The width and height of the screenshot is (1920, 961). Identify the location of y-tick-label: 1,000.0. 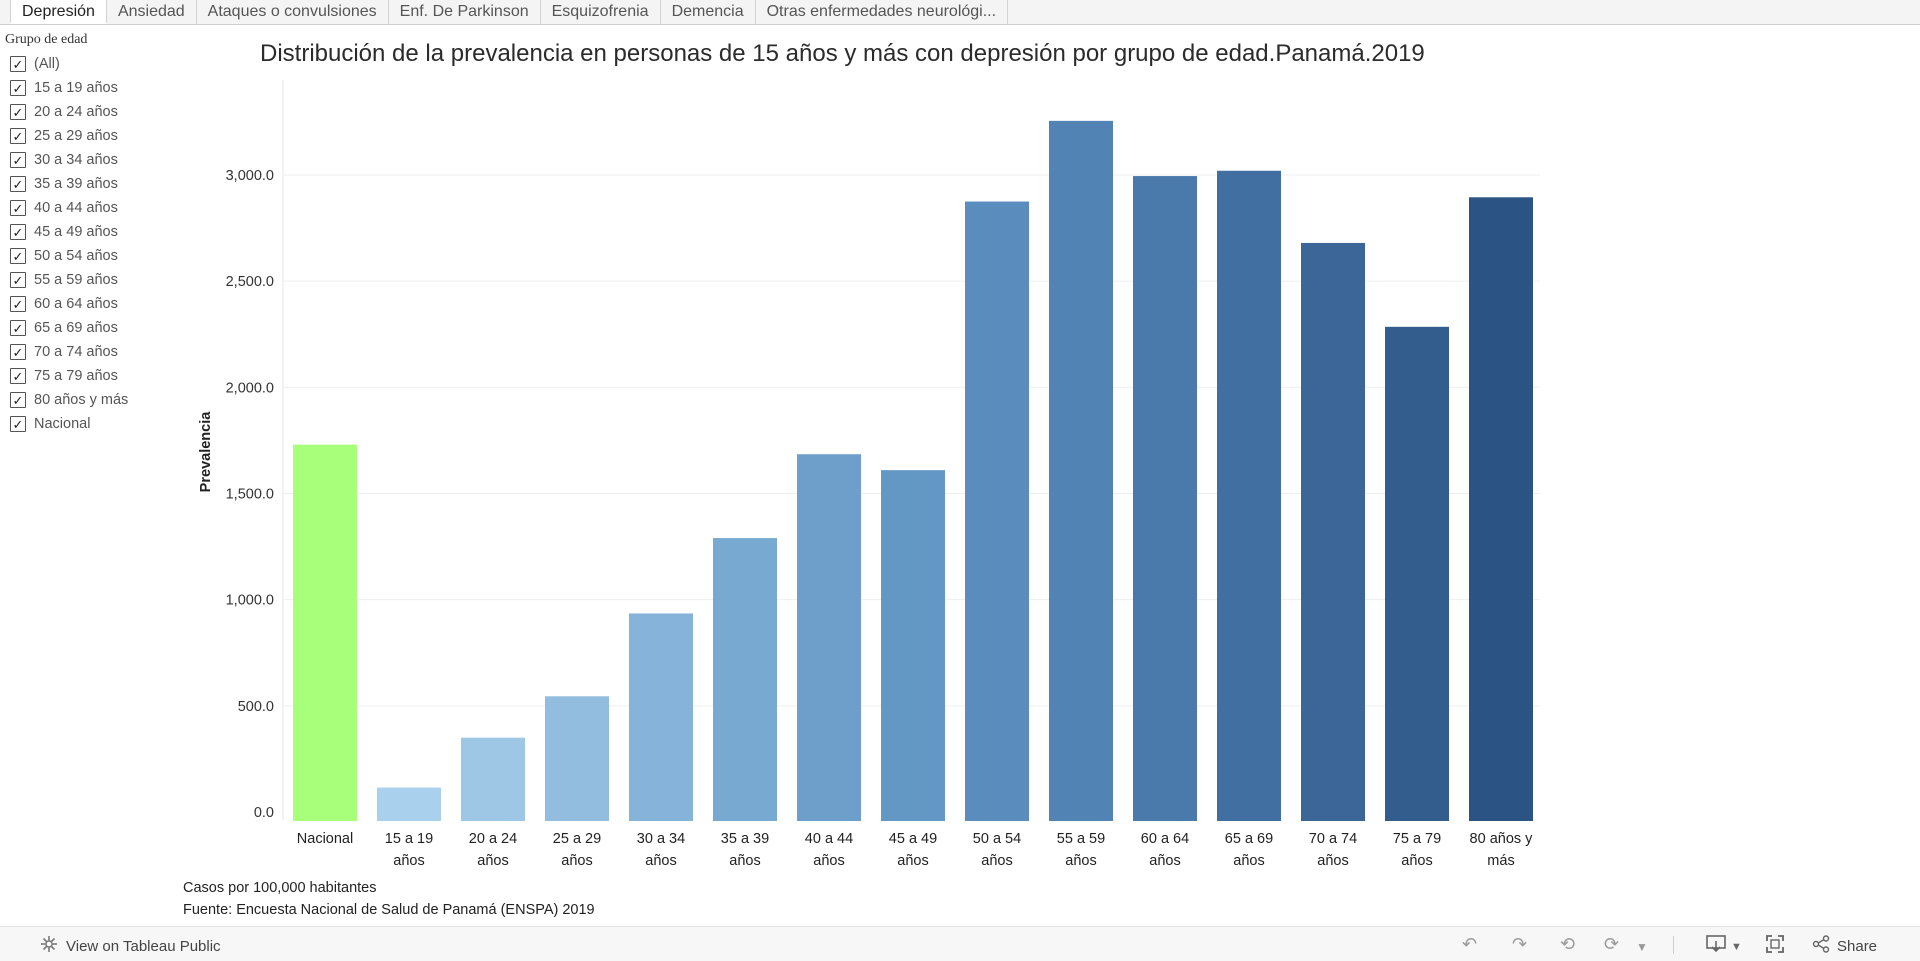
(250, 601).